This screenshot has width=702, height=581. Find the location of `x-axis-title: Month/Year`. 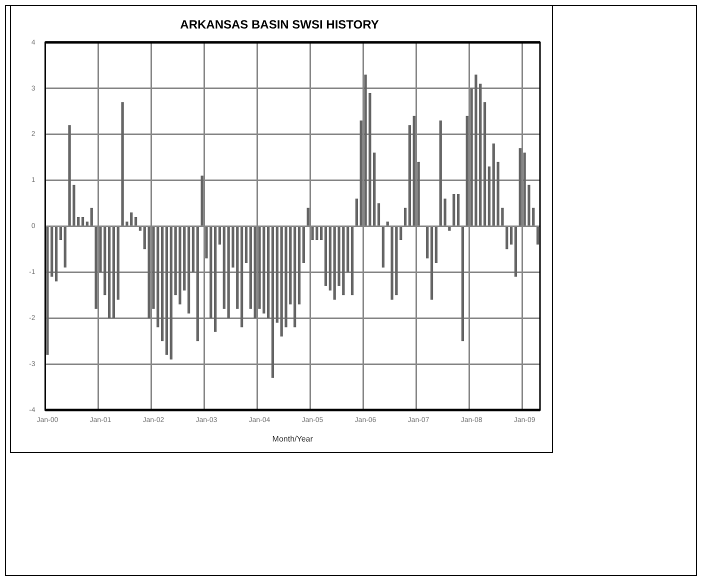

x-axis-title: Month/Year is located at coordinates (293, 439).